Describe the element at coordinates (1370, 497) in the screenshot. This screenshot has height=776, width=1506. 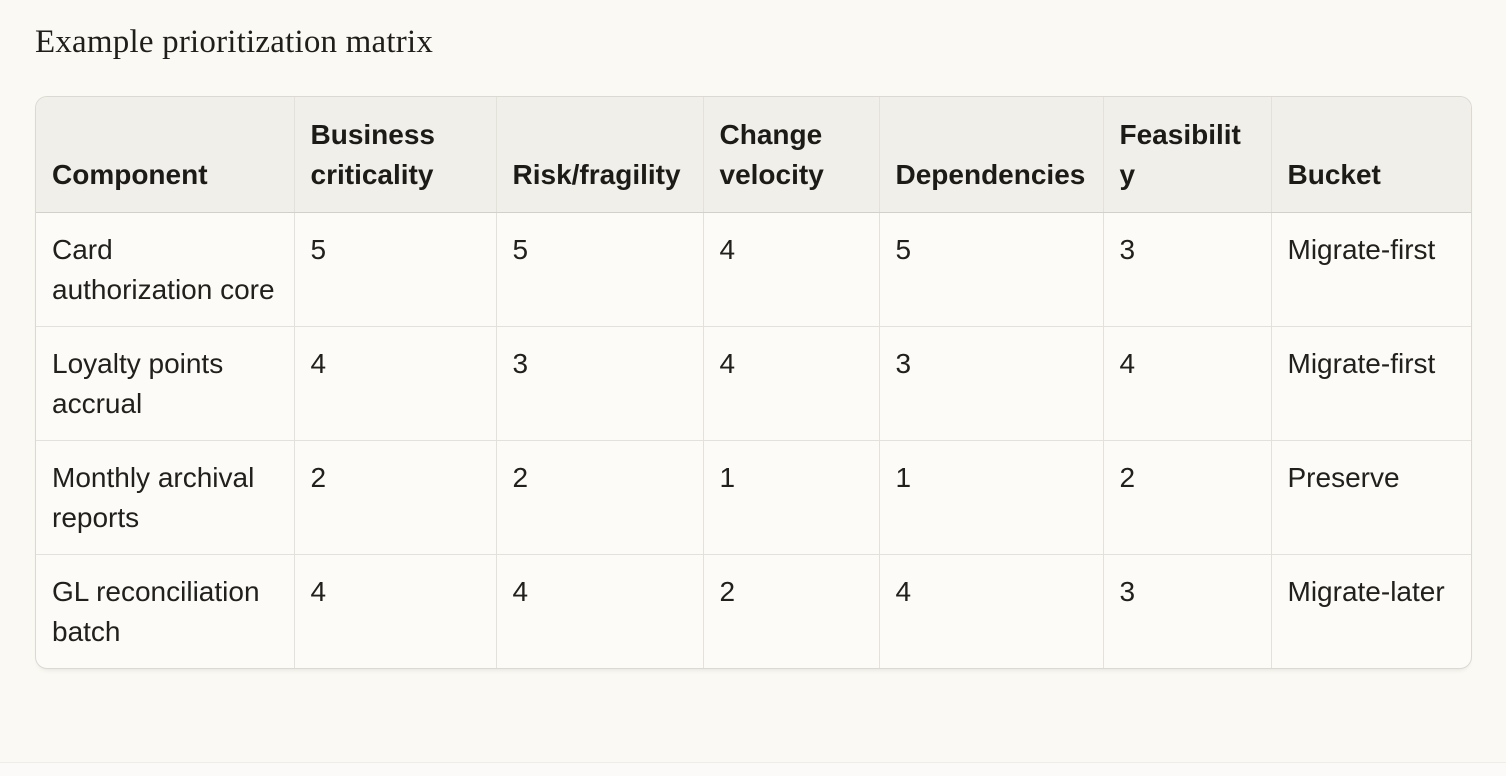
I see `bucket-cell: Preserve` at that location.